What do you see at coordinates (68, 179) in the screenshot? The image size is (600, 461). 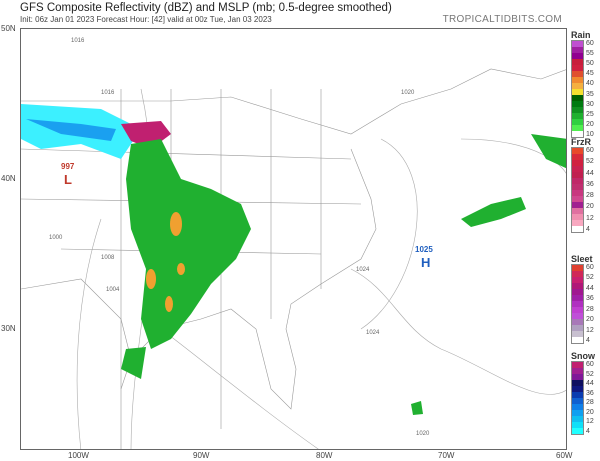 I see `svg-text: L` at bounding box center [68, 179].